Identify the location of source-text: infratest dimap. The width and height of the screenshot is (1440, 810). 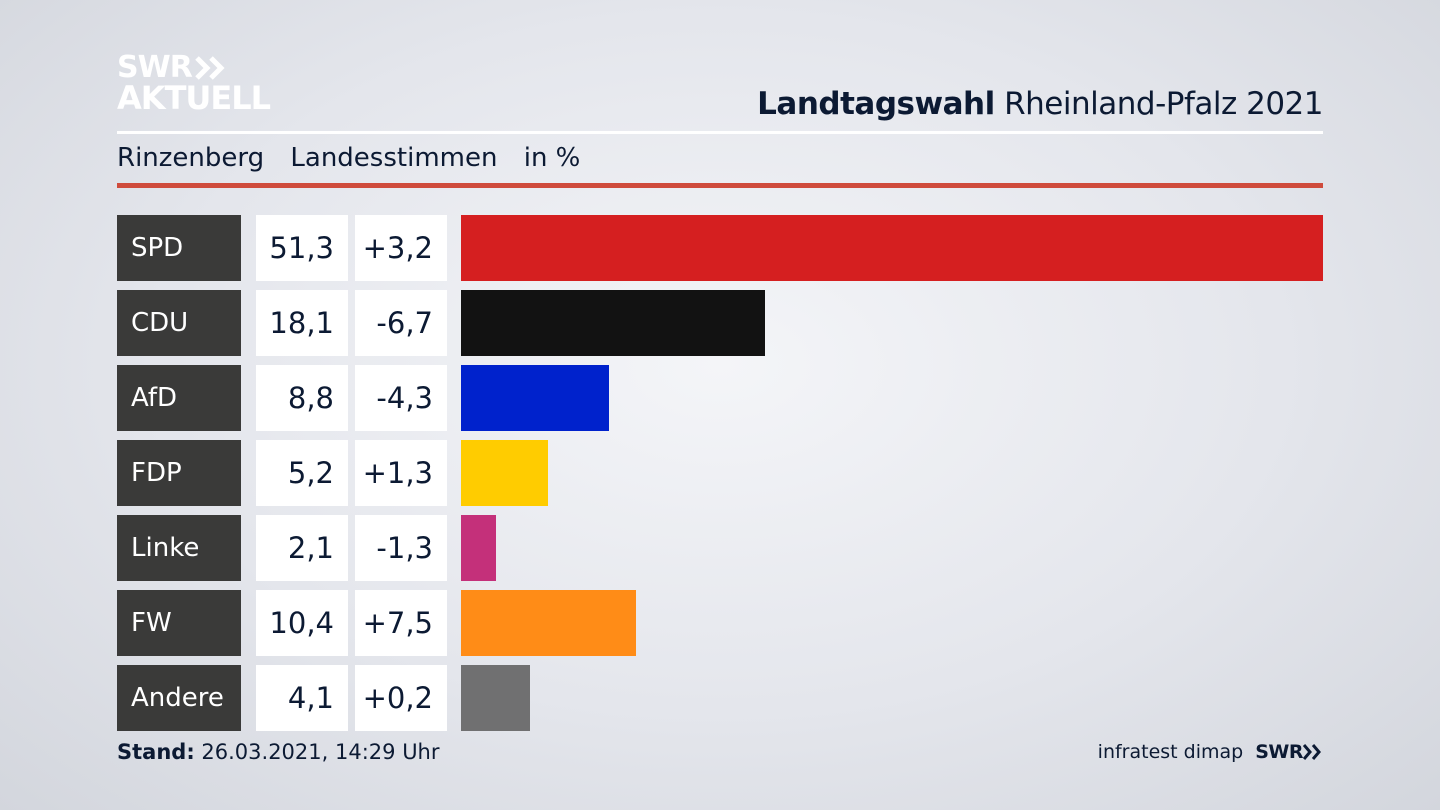
(1170, 752).